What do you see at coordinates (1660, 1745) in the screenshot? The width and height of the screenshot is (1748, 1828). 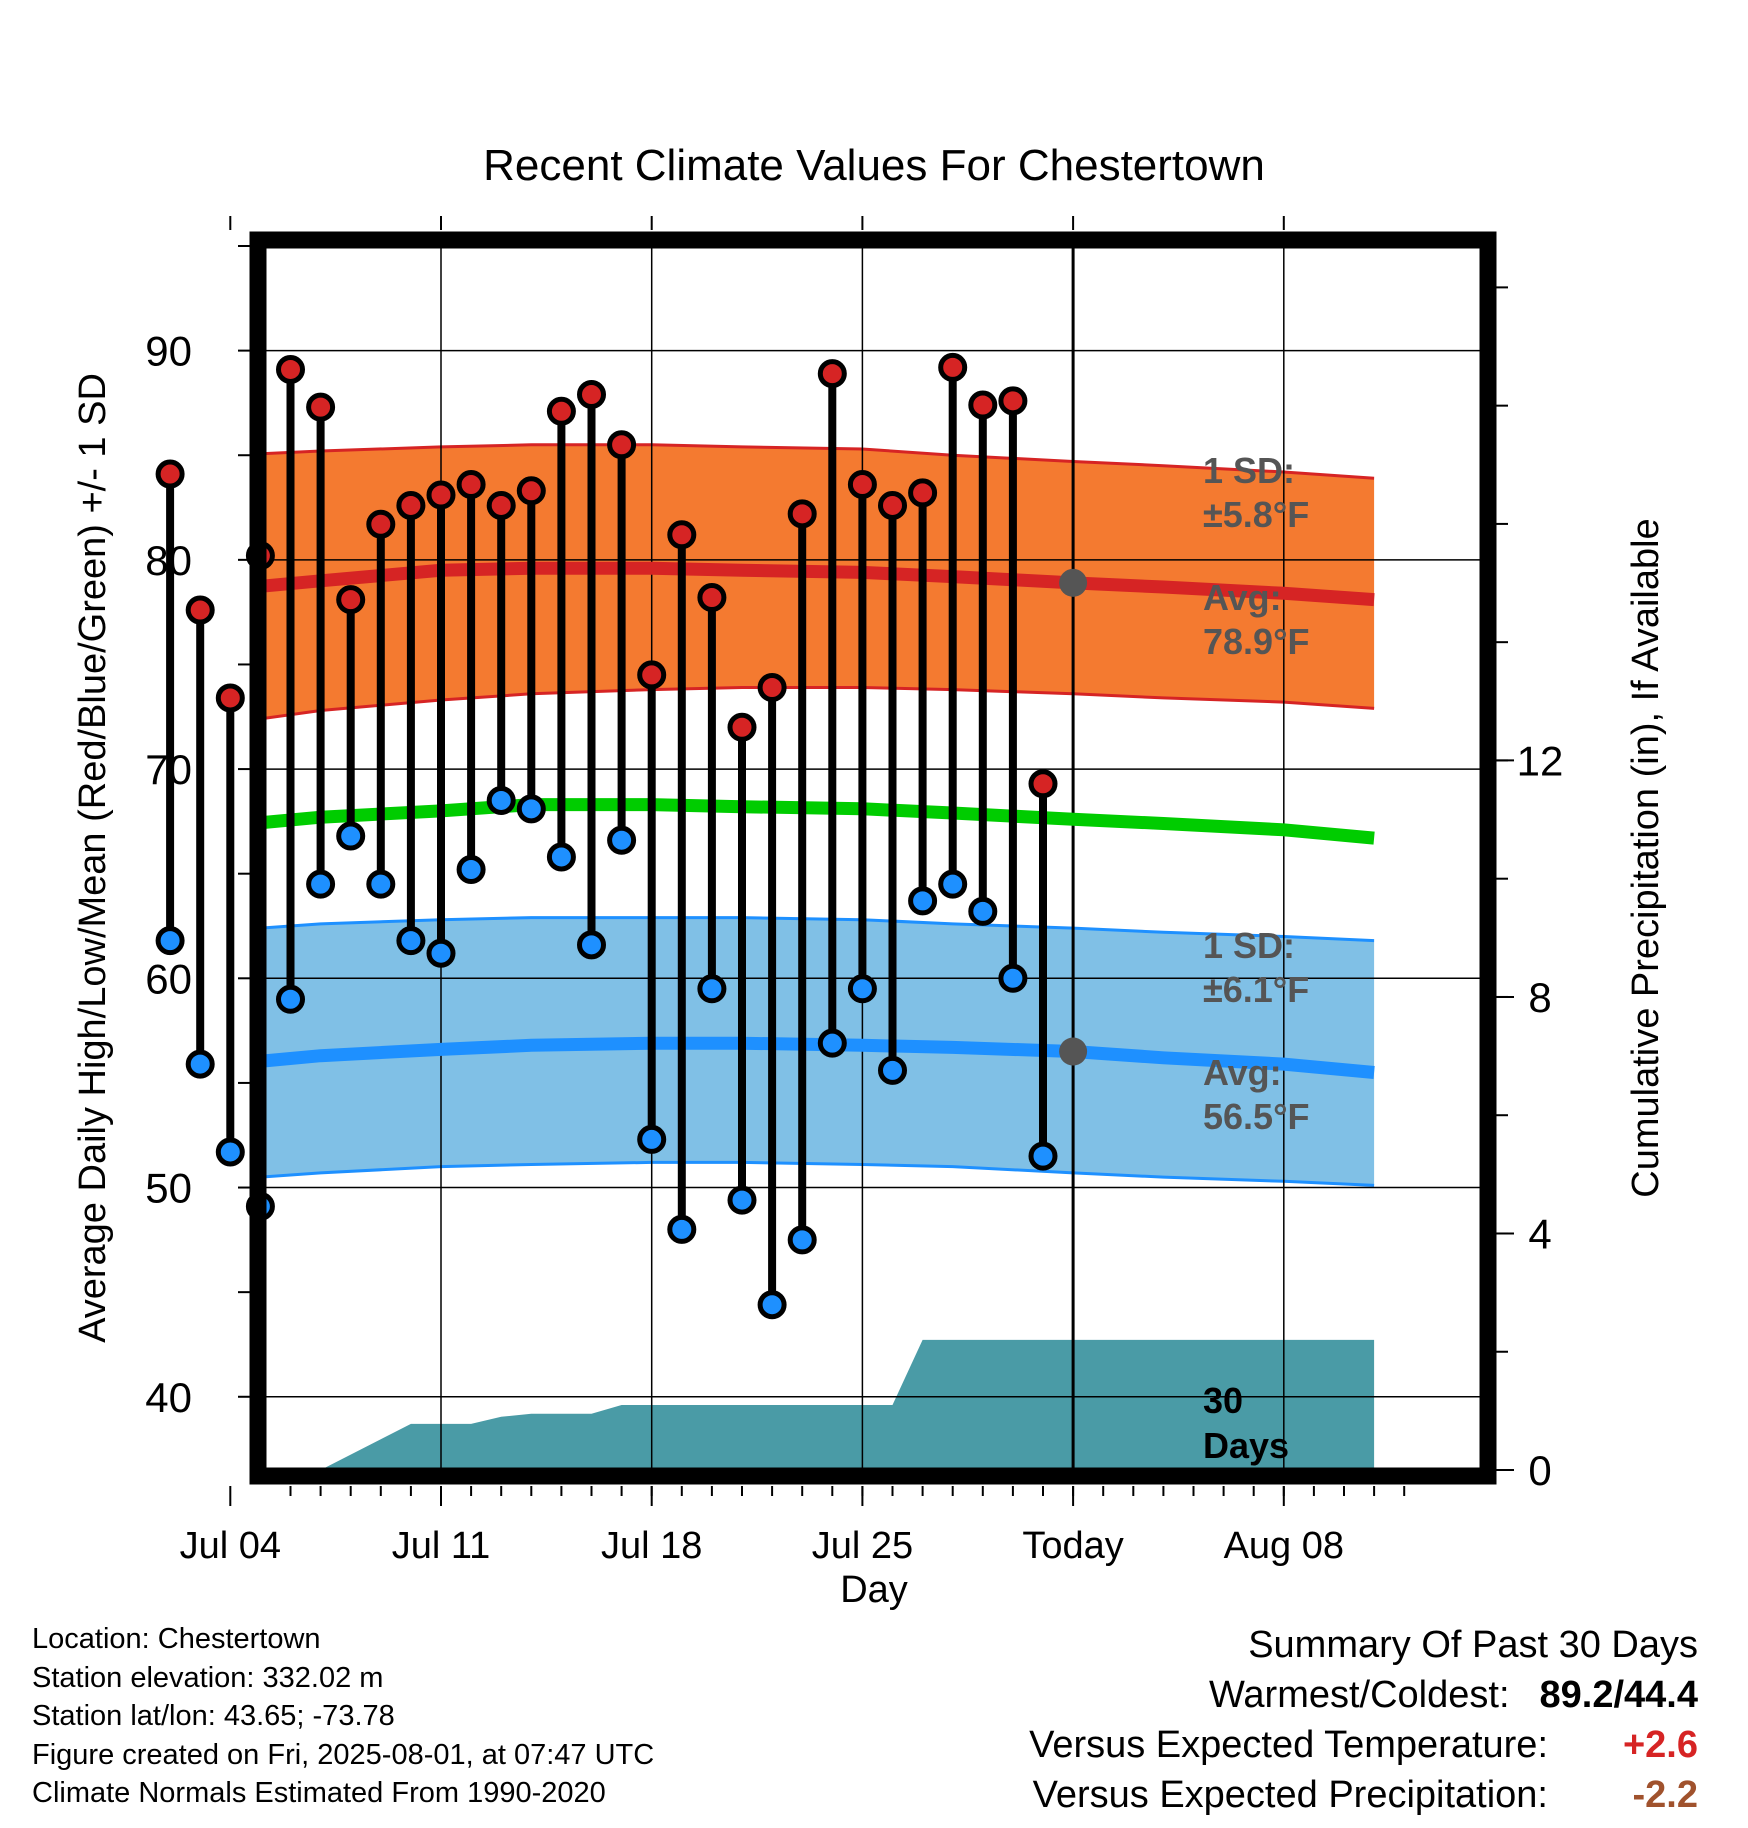 I see `temp-departure-value: +2.6` at bounding box center [1660, 1745].